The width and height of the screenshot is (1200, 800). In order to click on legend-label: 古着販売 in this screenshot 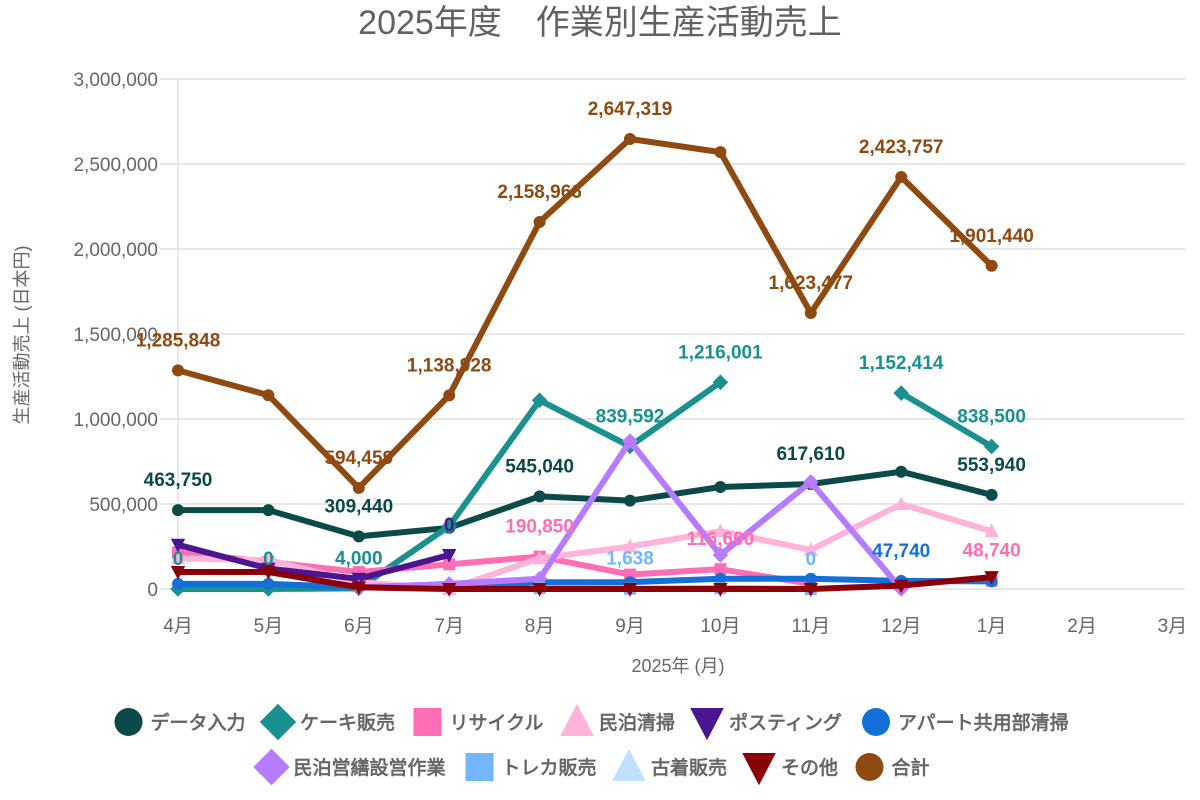, I will do `click(689, 767)`.